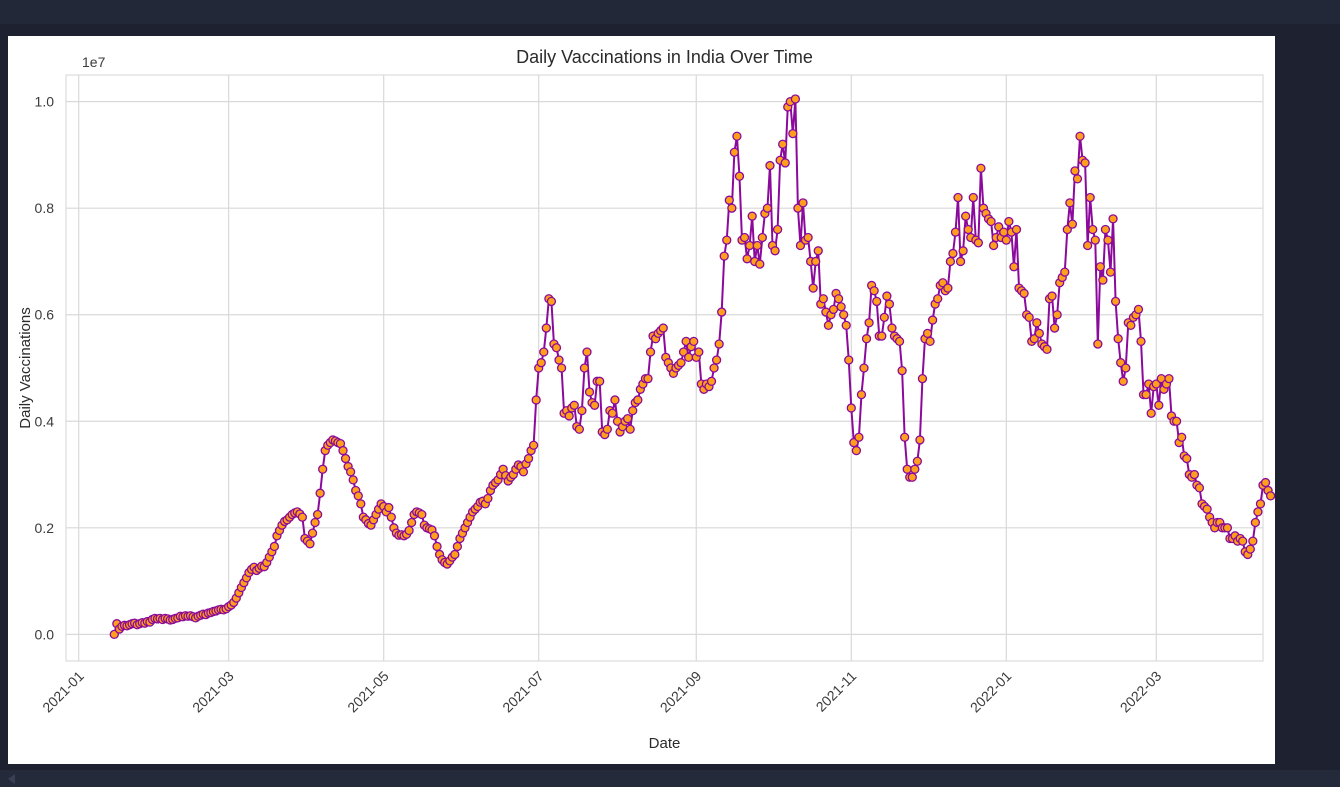 The height and width of the screenshot is (787, 1340). I want to click on x-axis-label: Date, so click(665, 743).